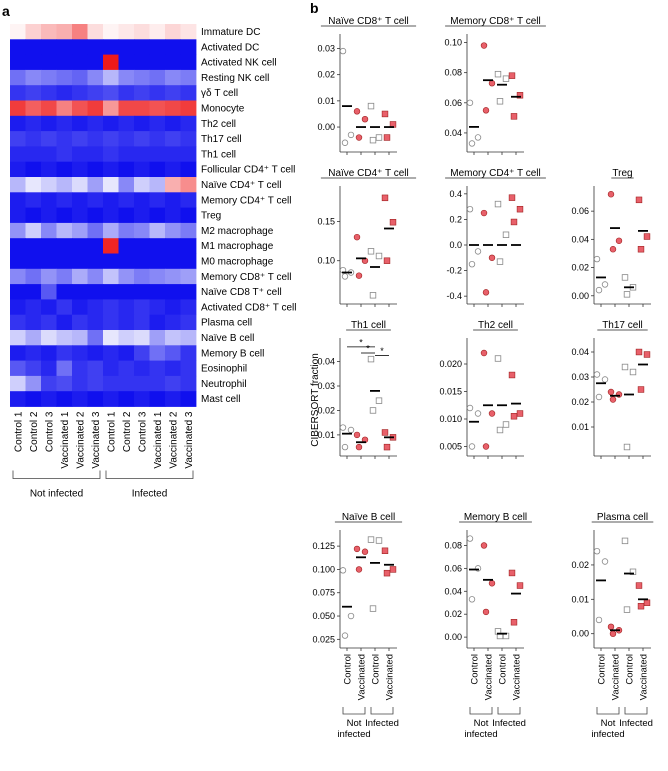 The height and width of the screenshot is (771, 668). What do you see at coordinates (368, 349) in the screenshot?
I see `significance-label: *` at bounding box center [368, 349].